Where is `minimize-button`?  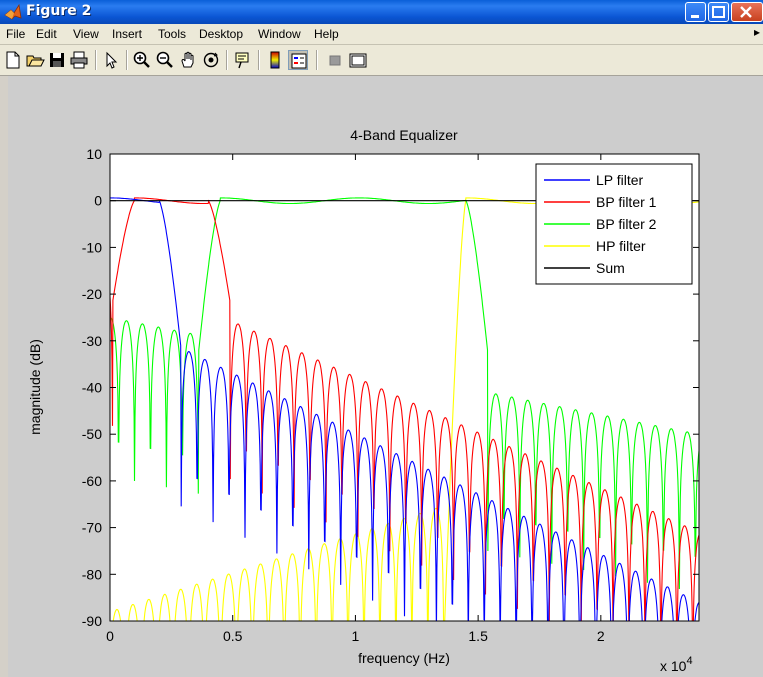 minimize-button is located at coordinates (695, 12).